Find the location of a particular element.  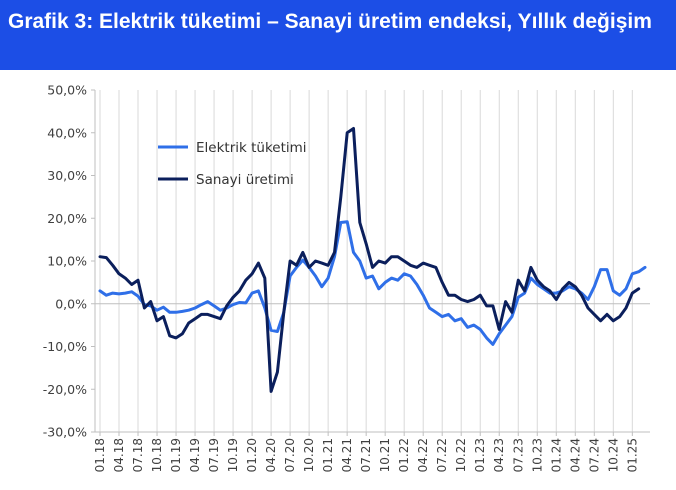

y-tick-label: 30,0% is located at coordinates (67, 175).